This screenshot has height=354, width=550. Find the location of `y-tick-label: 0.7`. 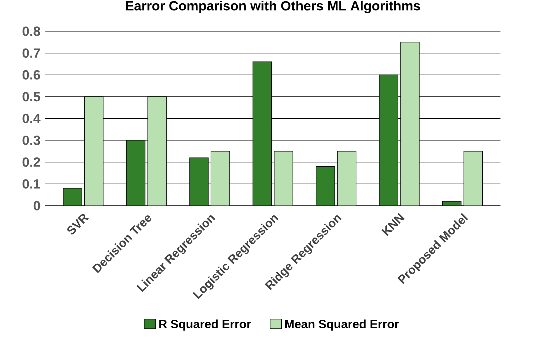

y-tick-label: 0.7 is located at coordinates (31, 53).